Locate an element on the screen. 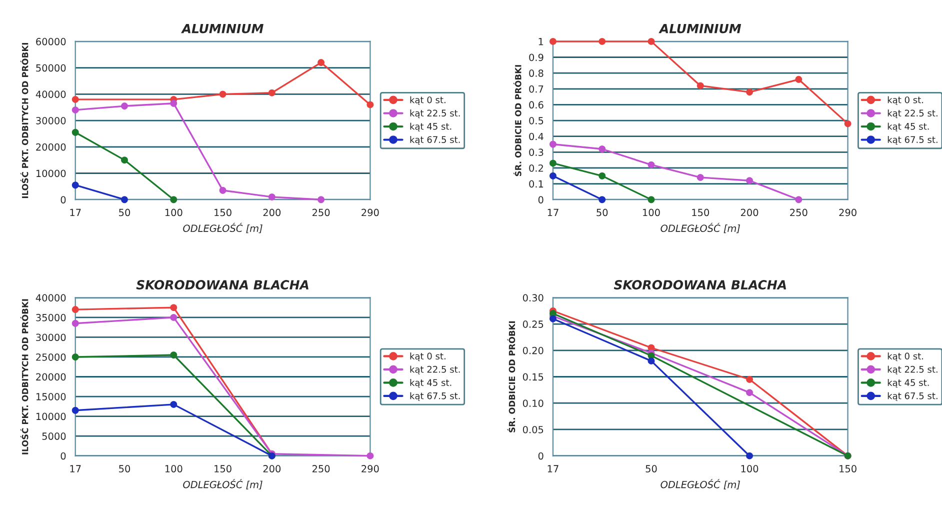 Image resolution: width=942 pixels, height=518 pixels. y-tick-label: 1 is located at coordinates (541, 42).